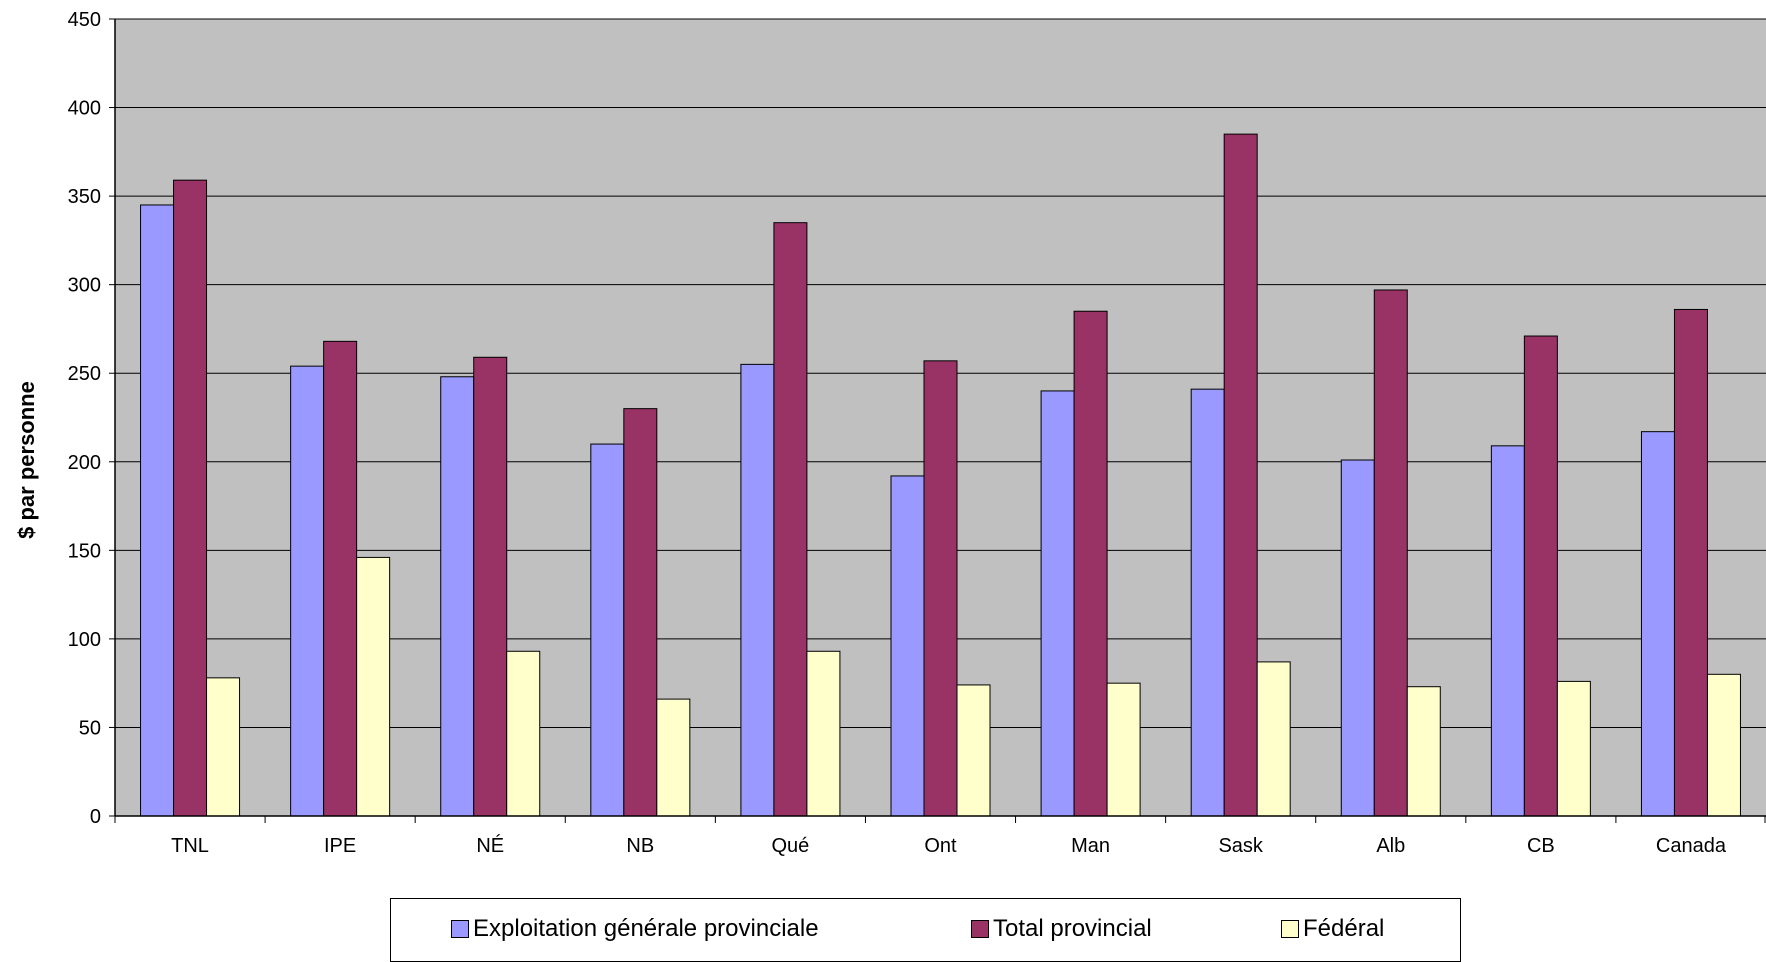 The width and height of the screenshot is (1766, 962). Describe the element at coordinates (84, 463) in the screenshot. I see `y-tick-label: 200` at that location.